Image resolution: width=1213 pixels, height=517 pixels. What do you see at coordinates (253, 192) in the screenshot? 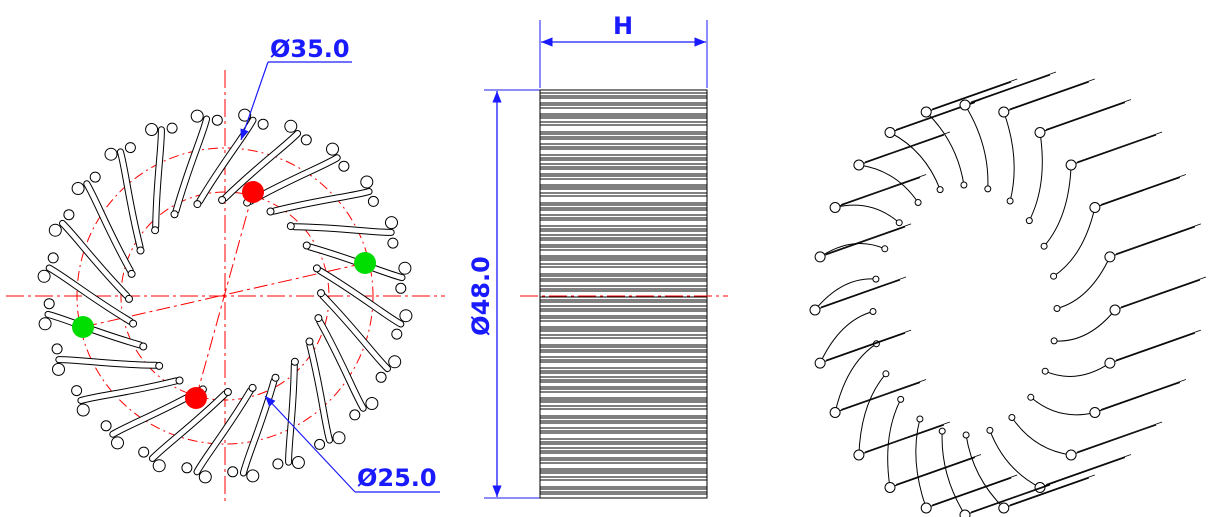
I see `mount-hole-red-top` at bounding box center [253, 192].